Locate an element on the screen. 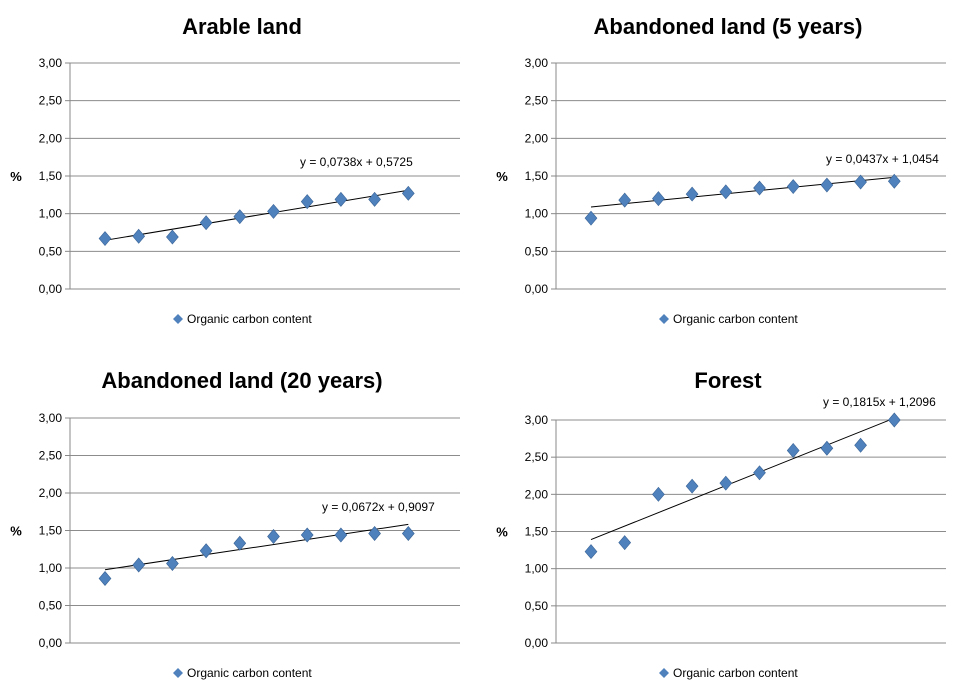 This screenshot has width=971, height=684. trendline-equation: y = 0,1815x + 1,2096 is located at coordinates (879, 402).